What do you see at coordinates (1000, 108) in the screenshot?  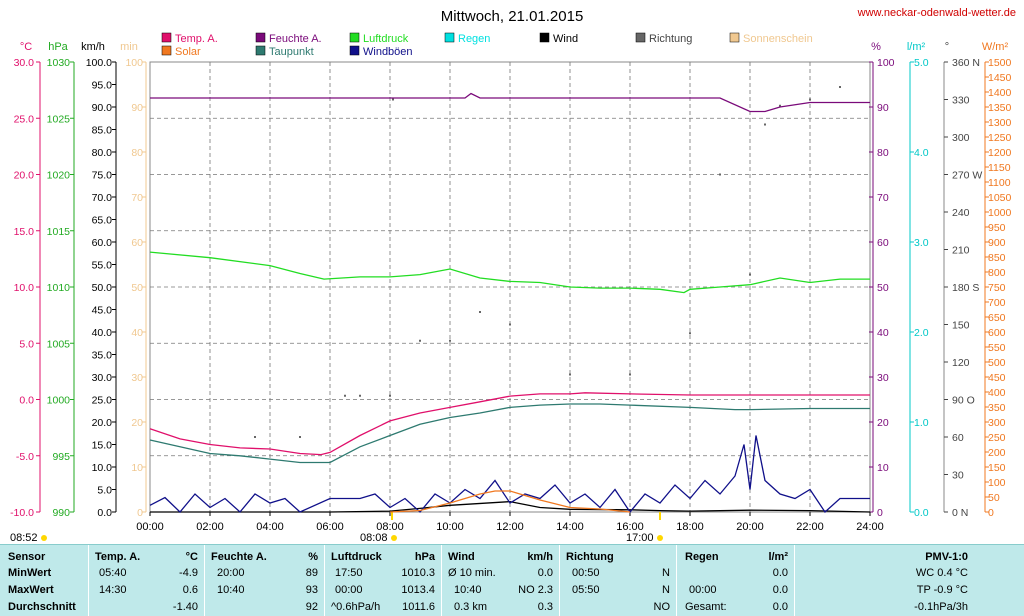 I see `solar-axis-tick: 1350` at bounding box center [1000, 108].